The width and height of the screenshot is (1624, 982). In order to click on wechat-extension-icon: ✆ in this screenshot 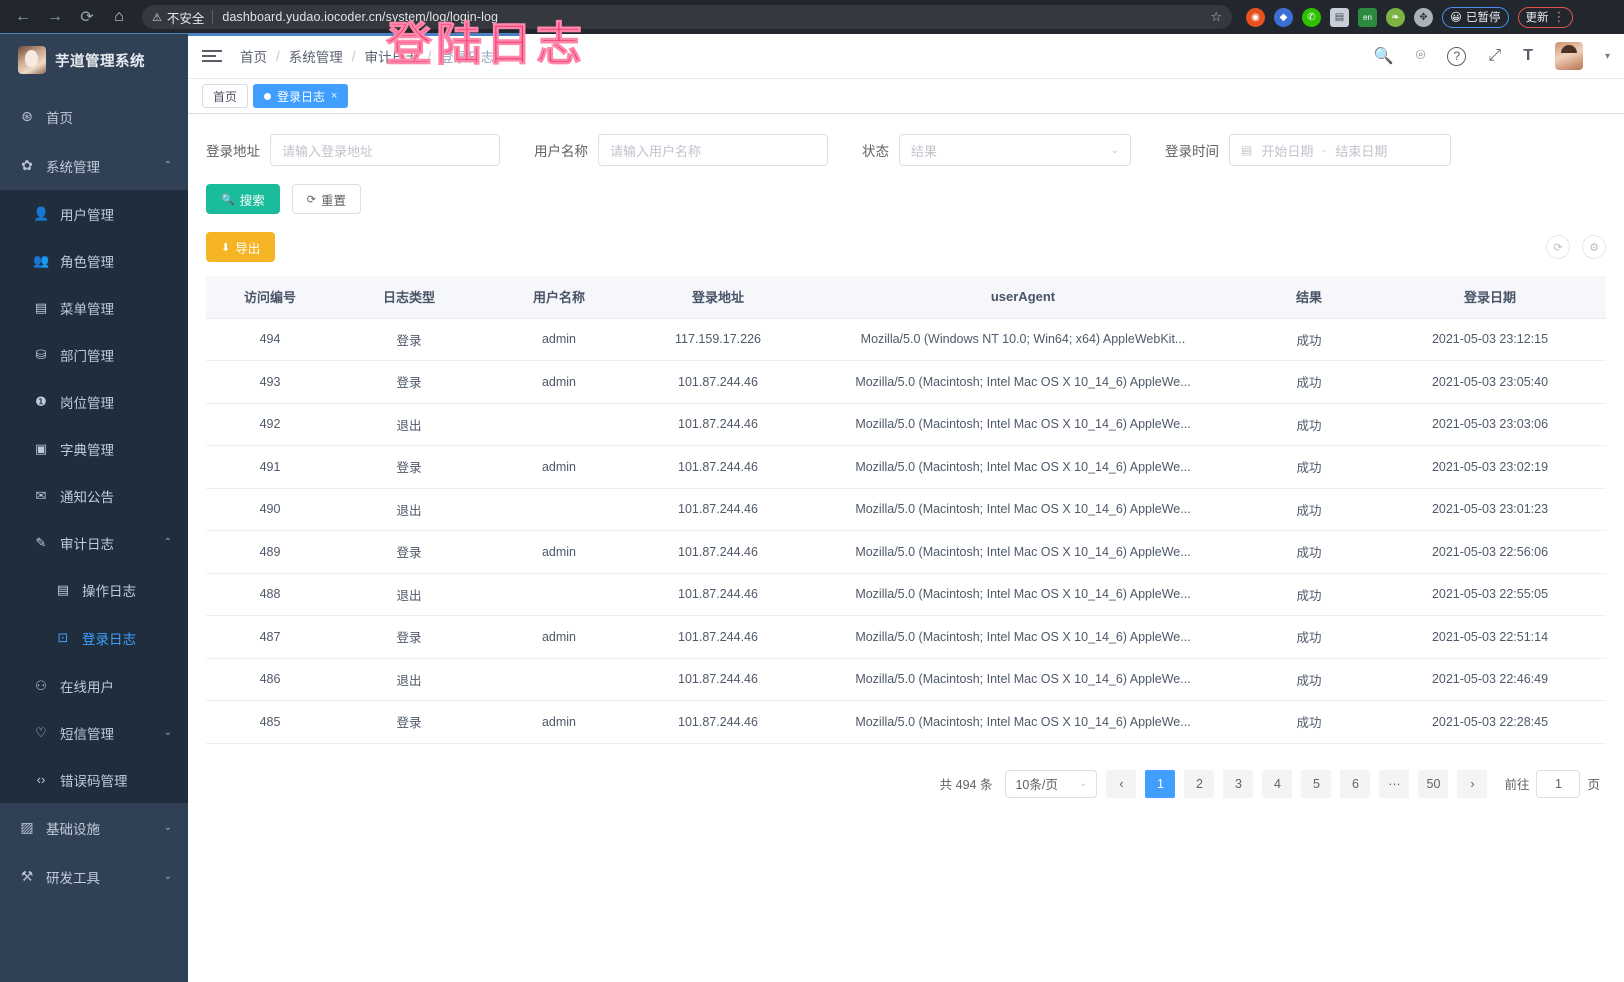, I will do `click(1311, 17)`.